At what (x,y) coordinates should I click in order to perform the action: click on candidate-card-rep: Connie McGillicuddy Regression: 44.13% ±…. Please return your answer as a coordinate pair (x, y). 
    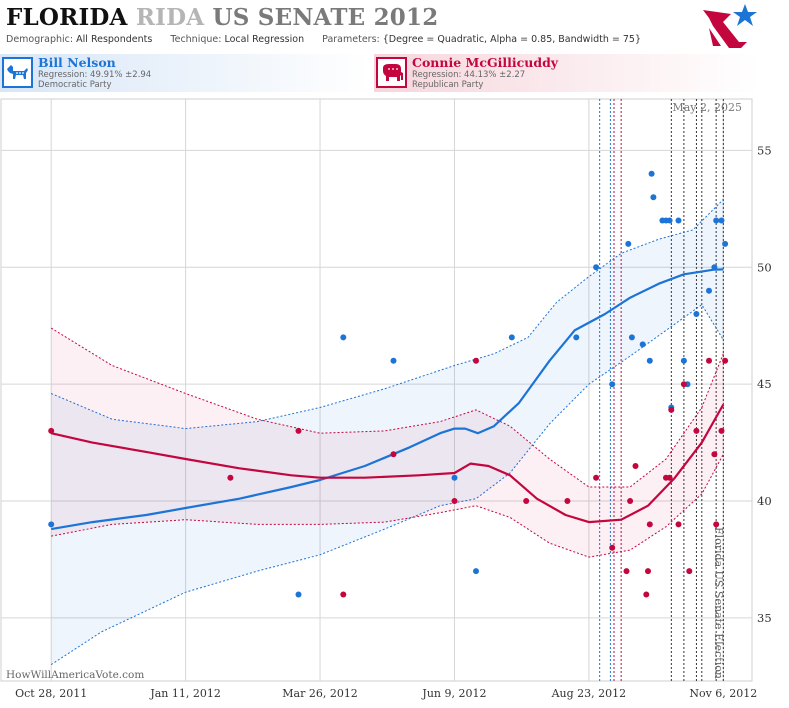
    Looking at the image, I should click on (566, 73).